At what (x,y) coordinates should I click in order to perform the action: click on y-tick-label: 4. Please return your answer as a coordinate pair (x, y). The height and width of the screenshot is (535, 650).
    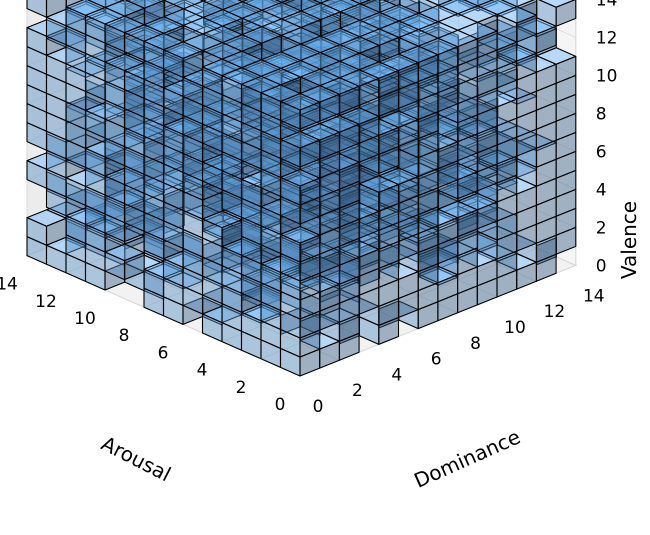
    Looking at the image, I should click on (396, 375).